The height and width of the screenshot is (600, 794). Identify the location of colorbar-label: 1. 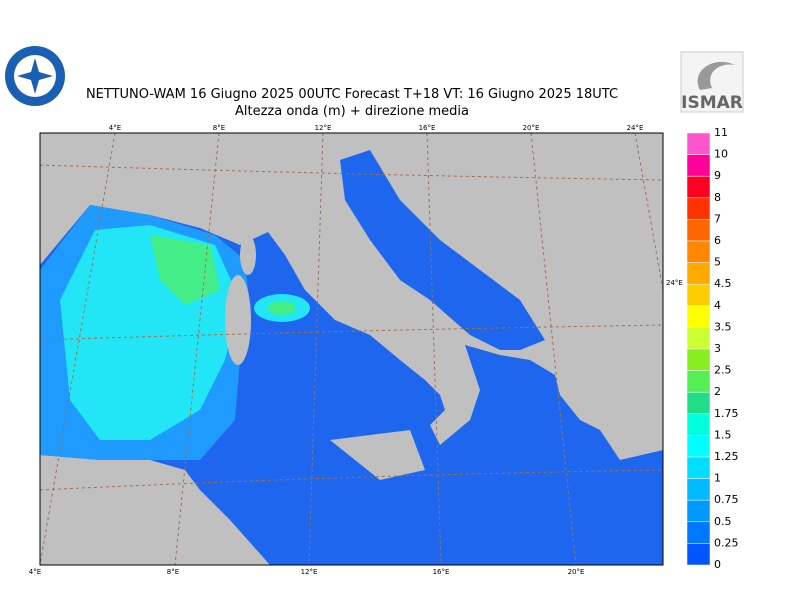
(717, 478).